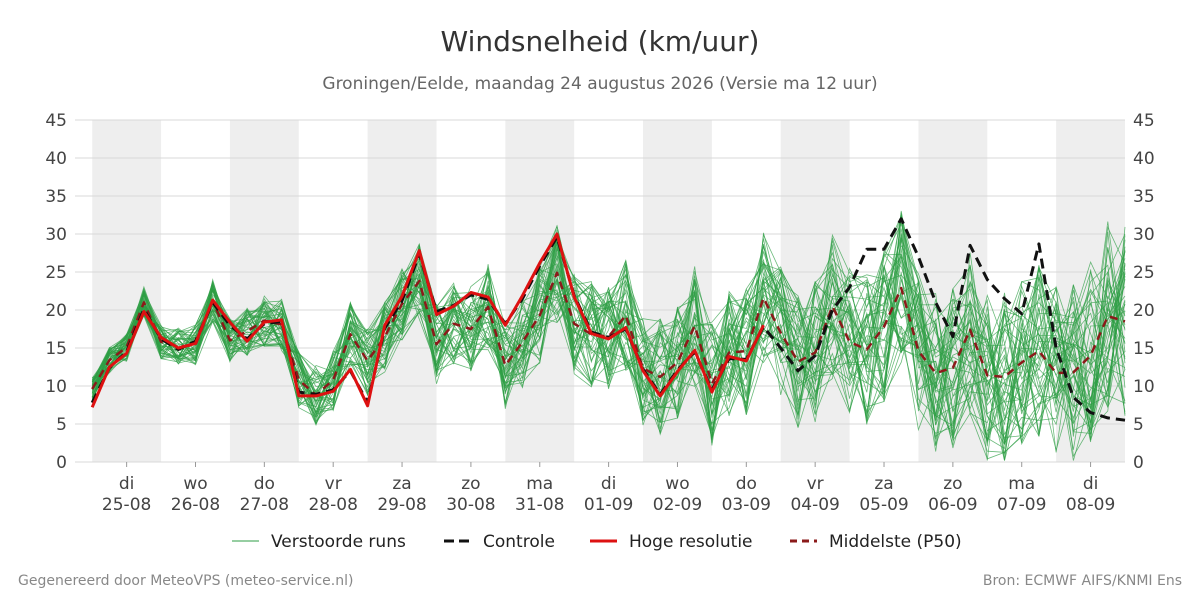  What do you see at coordinates (264, 505) in the screenshot?
I see `x-date-label: 27-08` at bounding box center [264, 505].